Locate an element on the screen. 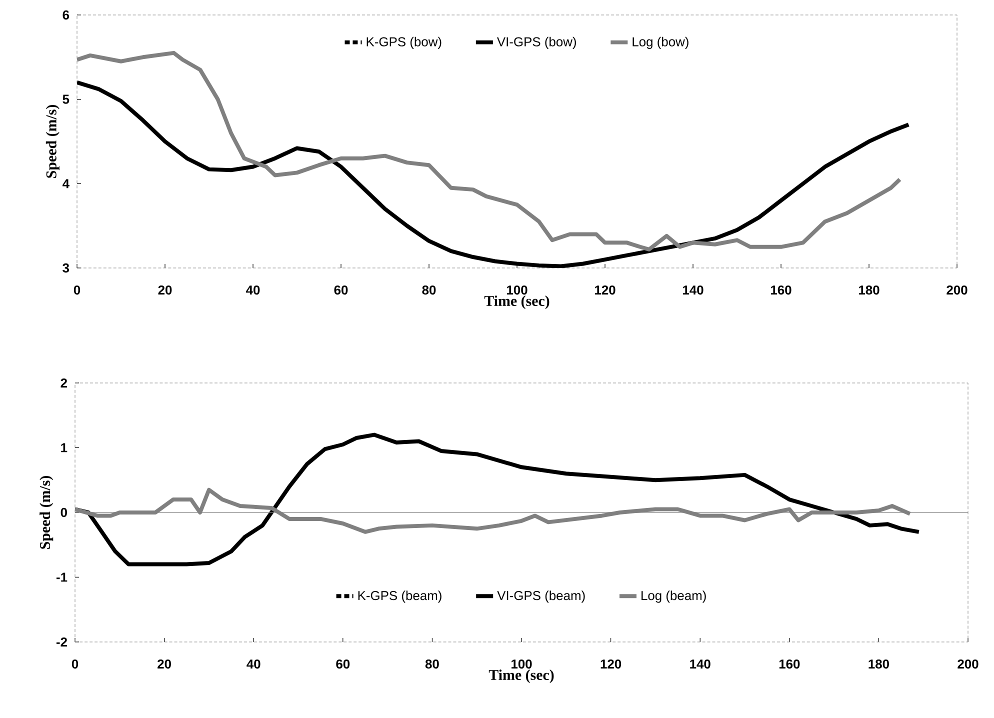 This screenshot has width=994, height=718. y-tick-label: 3 is located at coordinates (66, 268).